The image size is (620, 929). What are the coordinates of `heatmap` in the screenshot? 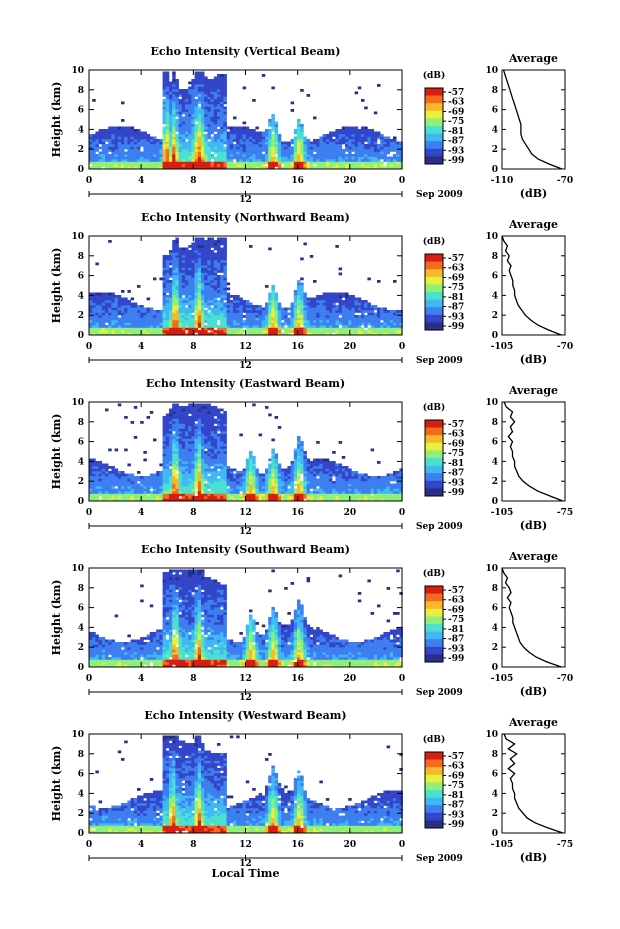 It's located at (246, 286).